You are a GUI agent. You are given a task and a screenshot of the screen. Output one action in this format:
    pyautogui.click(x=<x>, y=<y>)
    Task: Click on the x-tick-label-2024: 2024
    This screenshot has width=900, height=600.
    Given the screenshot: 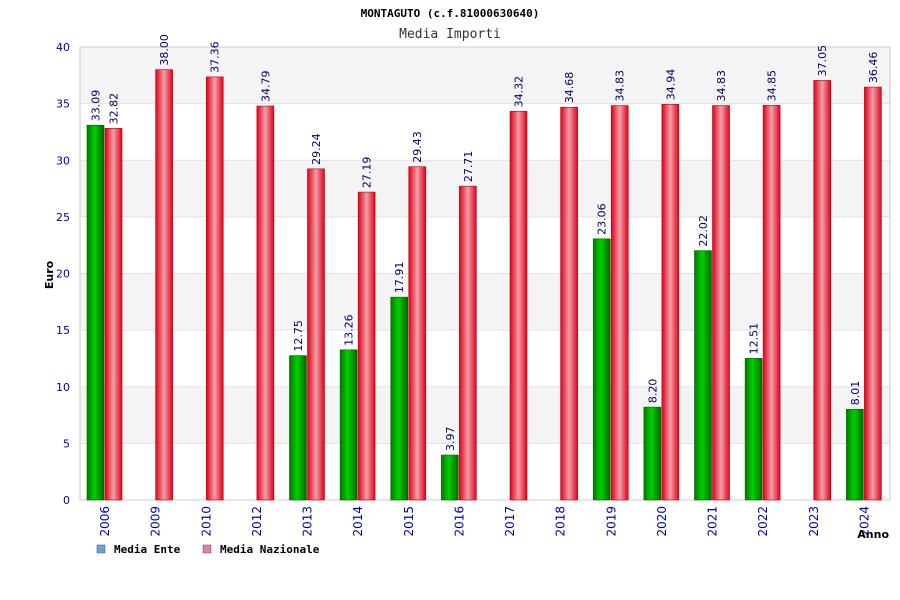 What is the action you would take?
    pyautogui.click(x=864, y=521)
    